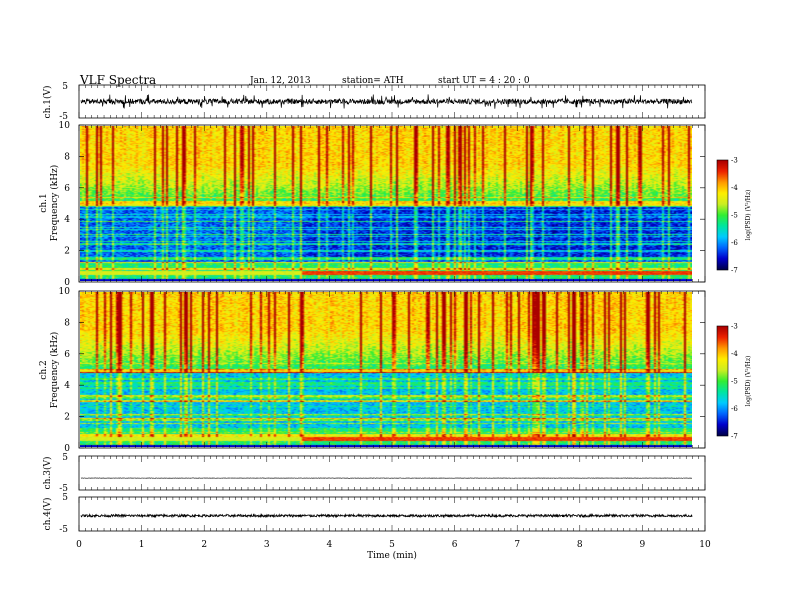  I want to click on x-axis-label: Time (min), so click(392, 555).